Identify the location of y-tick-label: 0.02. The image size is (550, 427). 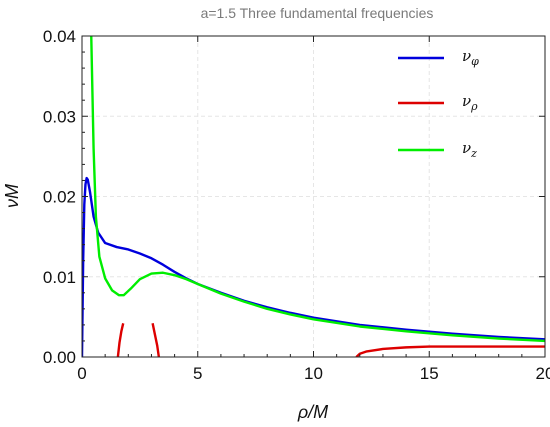
(59, 197).